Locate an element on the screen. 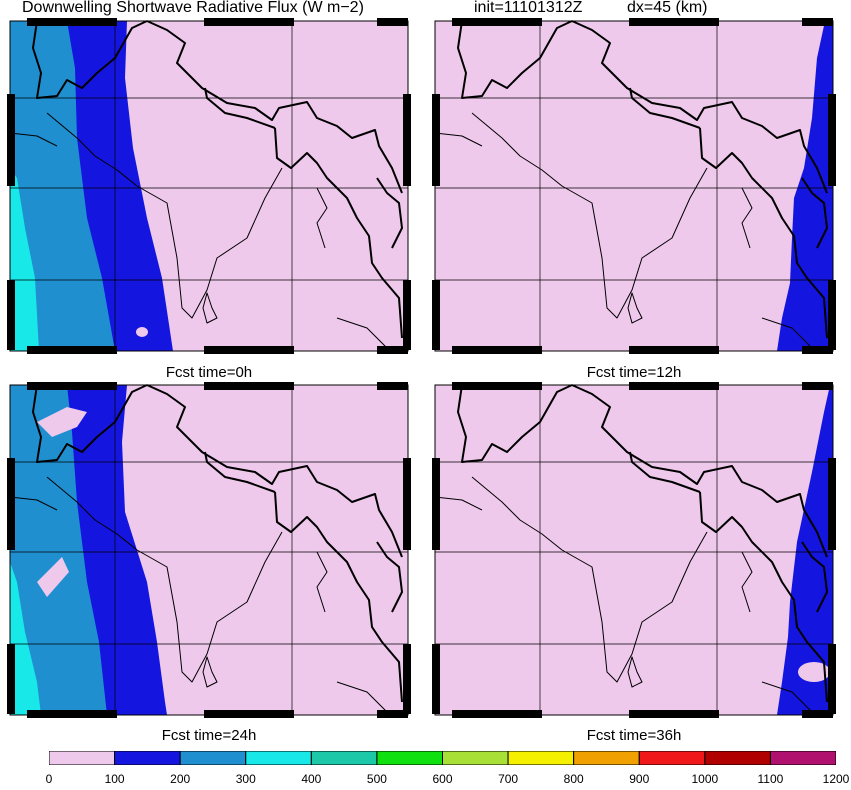 The height and width of the screenshot is (790, 851). colorbar-tick-label: 200 is located at coordinates (180, 779).